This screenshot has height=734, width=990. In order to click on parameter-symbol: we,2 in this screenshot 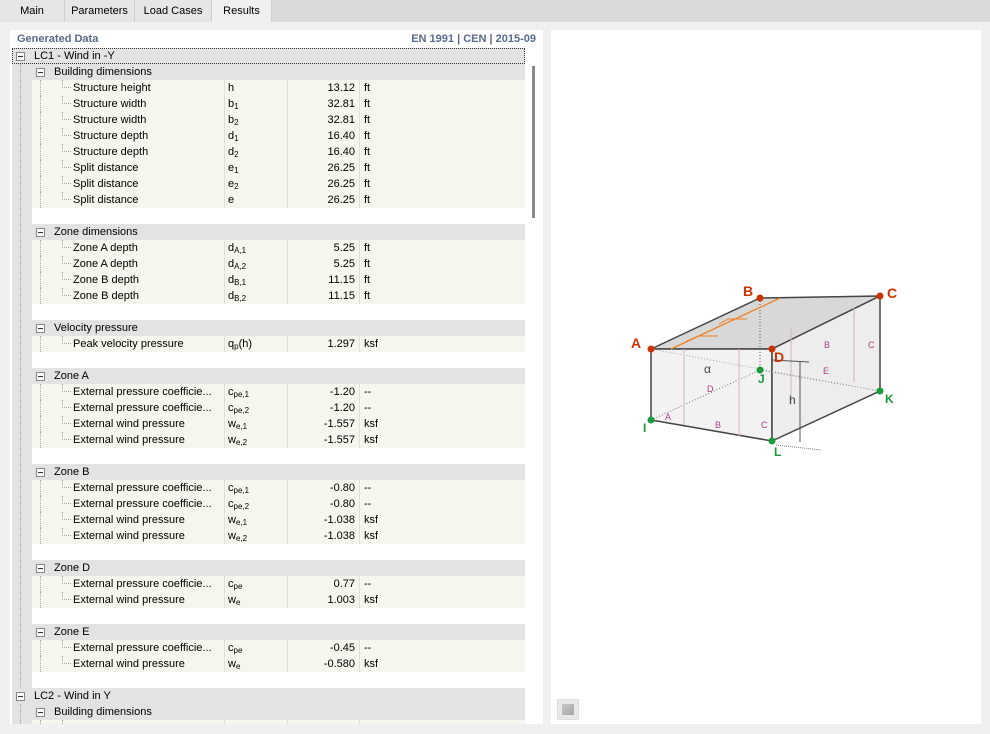, I will do `click(238, 536)`.